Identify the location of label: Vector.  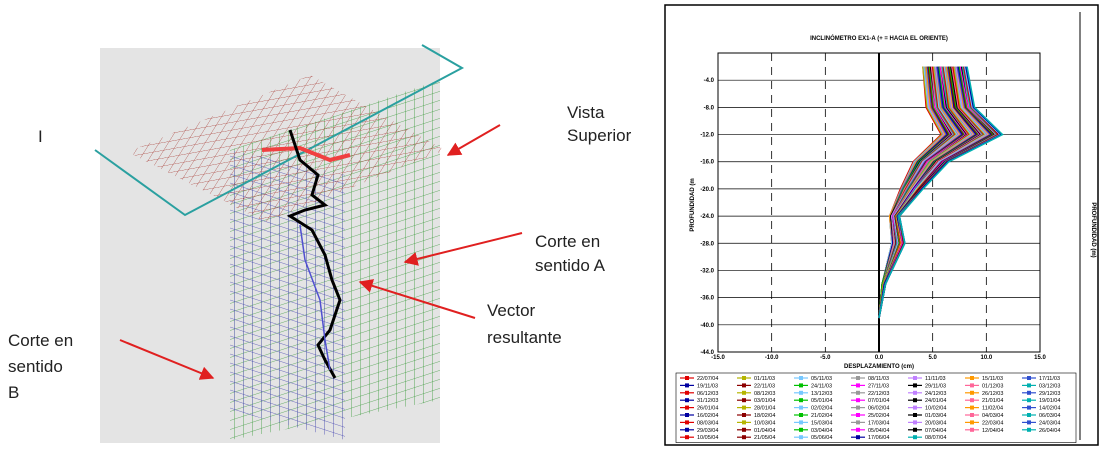
(511, 310).